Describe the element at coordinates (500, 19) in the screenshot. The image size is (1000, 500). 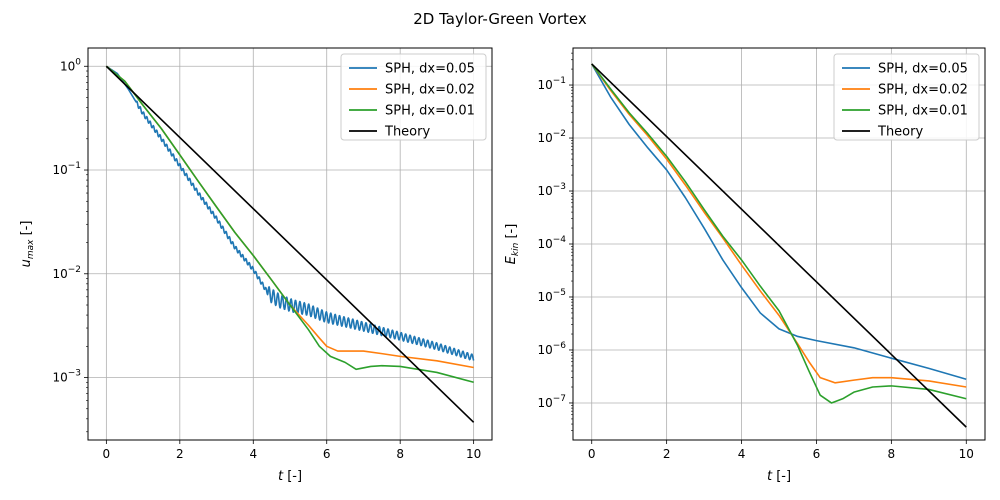
I see `figure-title: 2D Taylor-Green Vortex` at that location.